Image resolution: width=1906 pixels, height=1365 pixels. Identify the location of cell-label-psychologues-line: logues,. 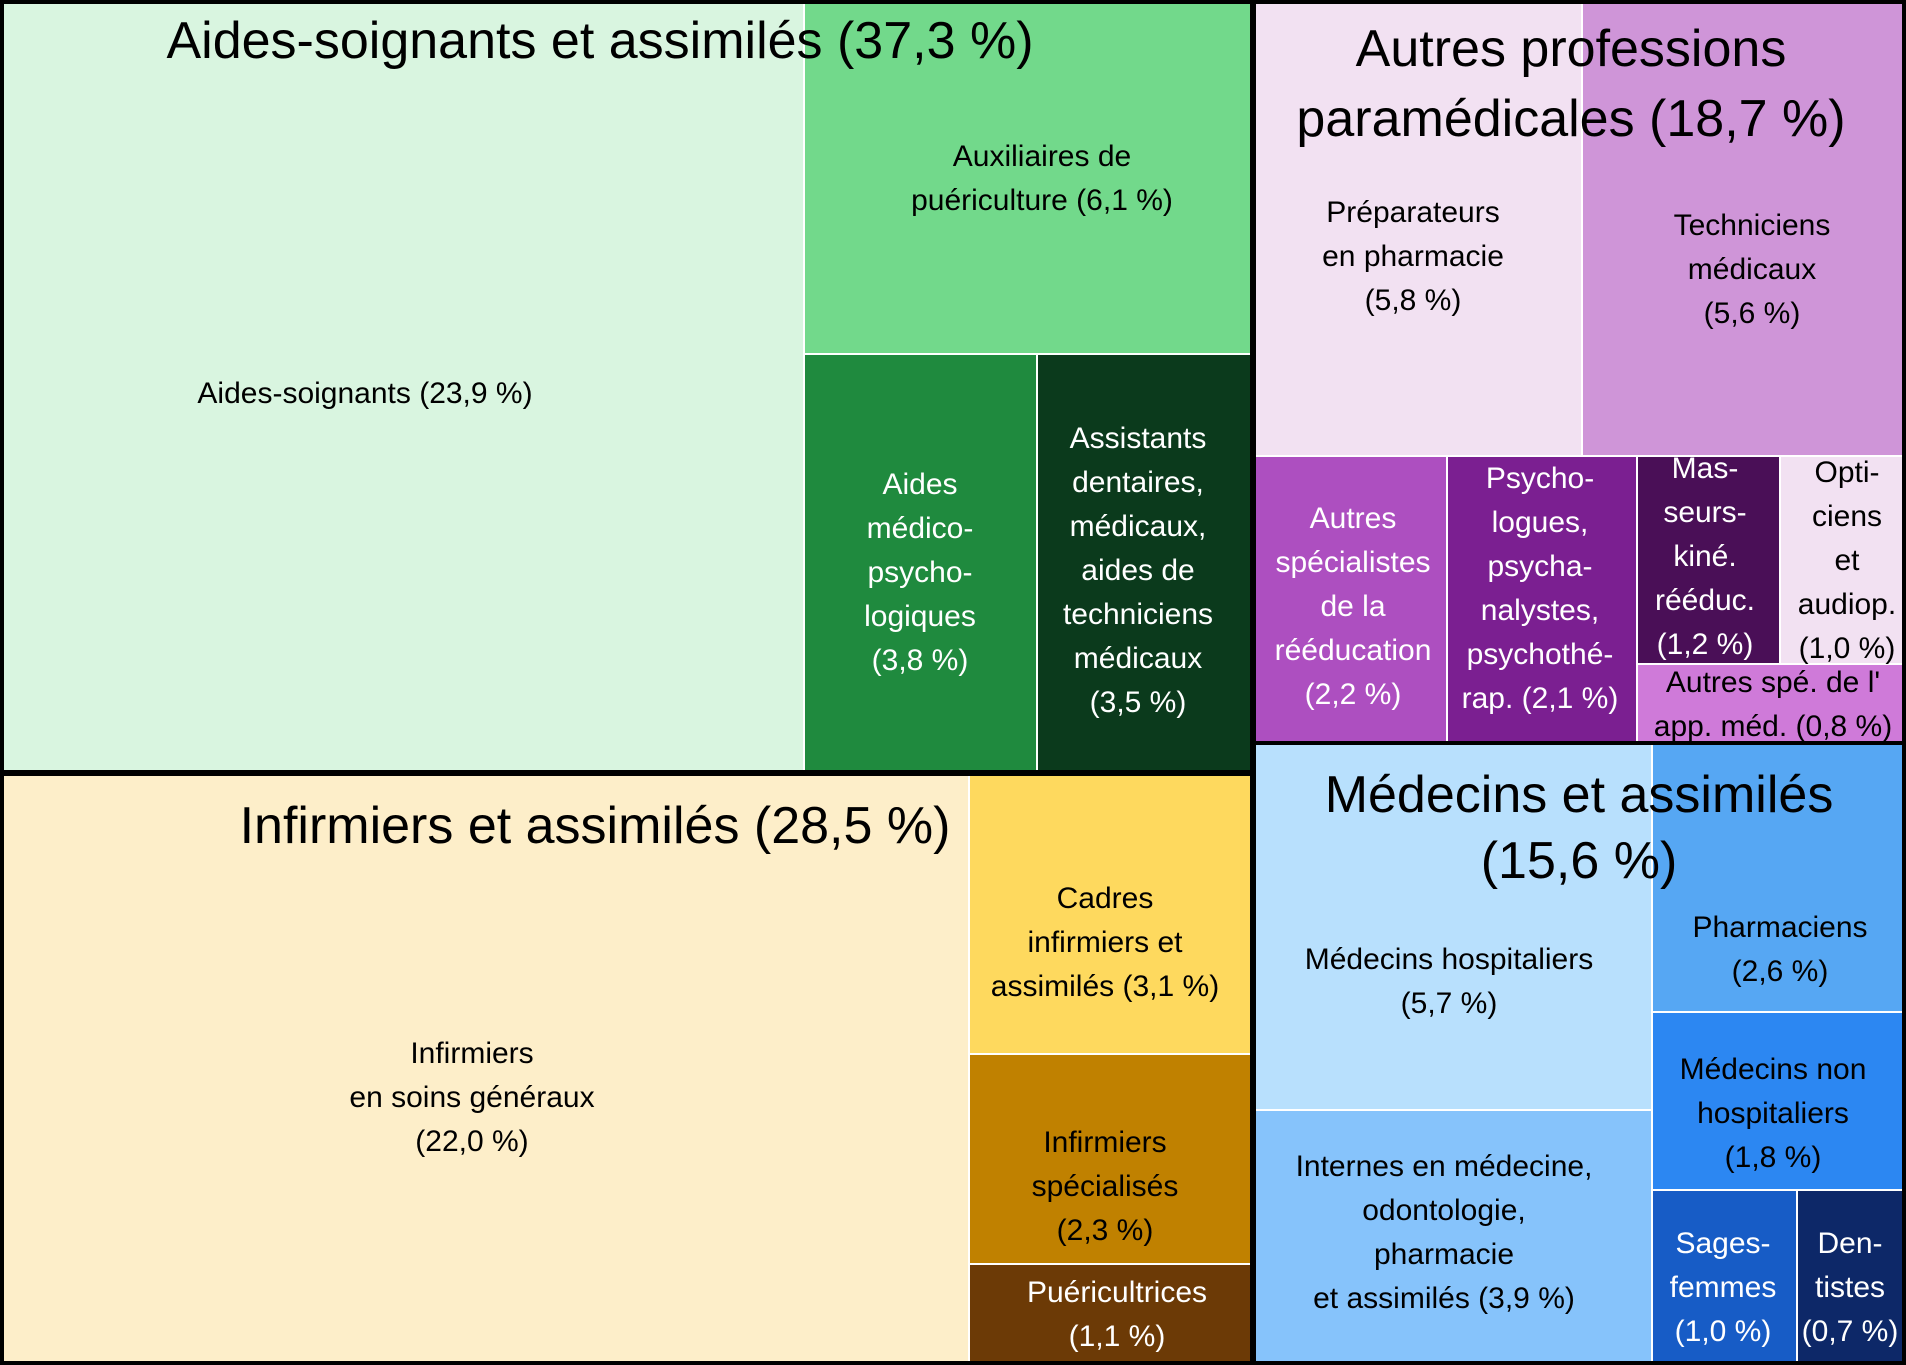
(1540, 522).